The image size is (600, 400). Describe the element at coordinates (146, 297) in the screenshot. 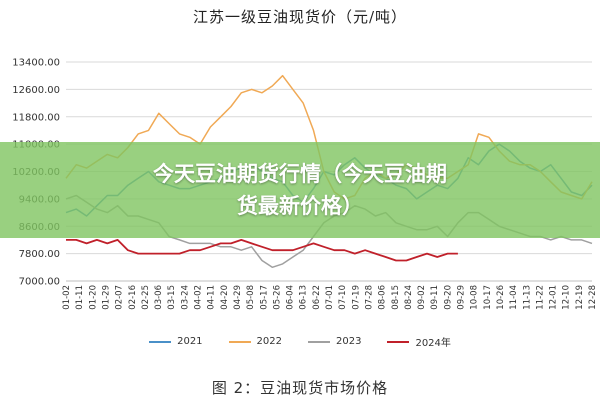

I see `x-tick: 02-25` at that location.